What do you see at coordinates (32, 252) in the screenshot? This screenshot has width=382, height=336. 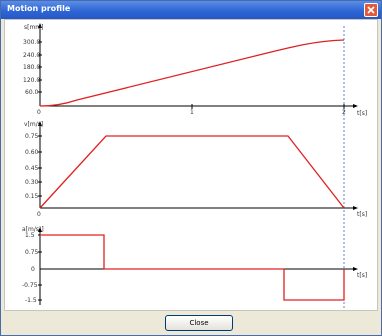 I see `acceleration-y-tick: 0.75` at bounding box center [32, 252].